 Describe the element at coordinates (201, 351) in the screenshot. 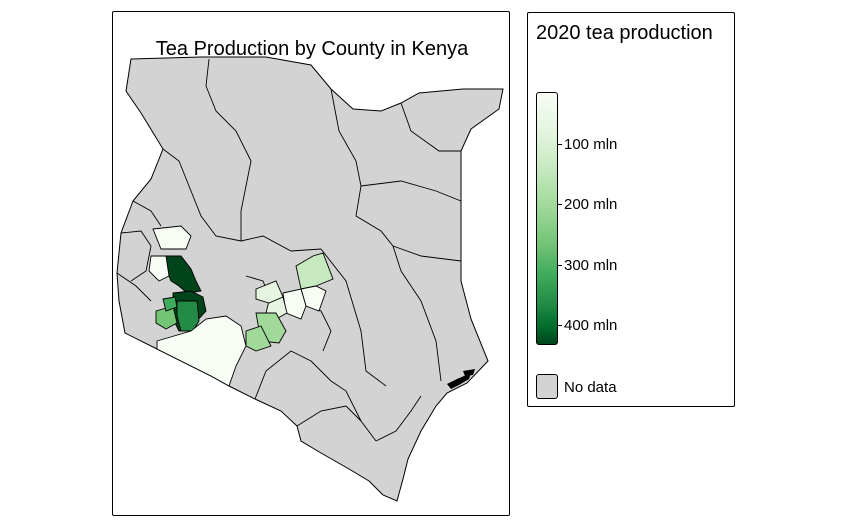

I see `county-narok` at that location.